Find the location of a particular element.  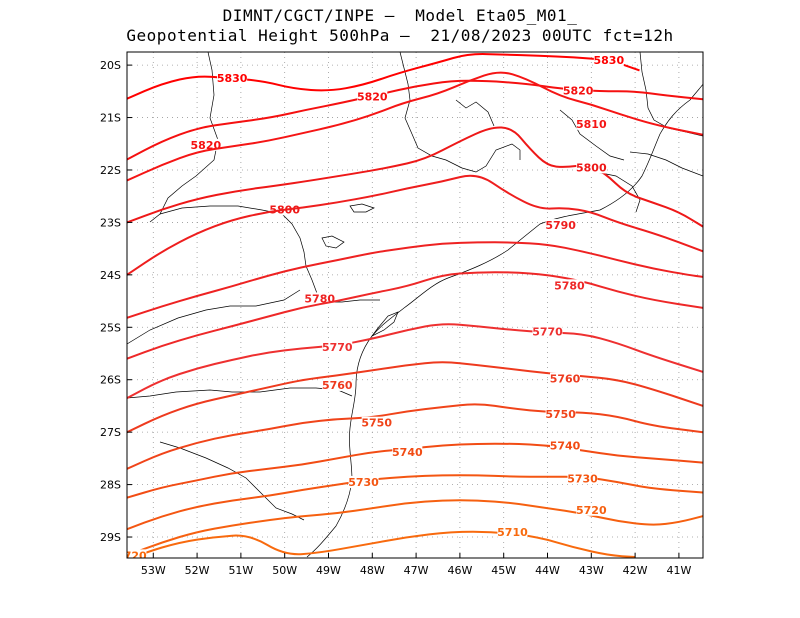

lagoon is located at coordinates (385, 324).